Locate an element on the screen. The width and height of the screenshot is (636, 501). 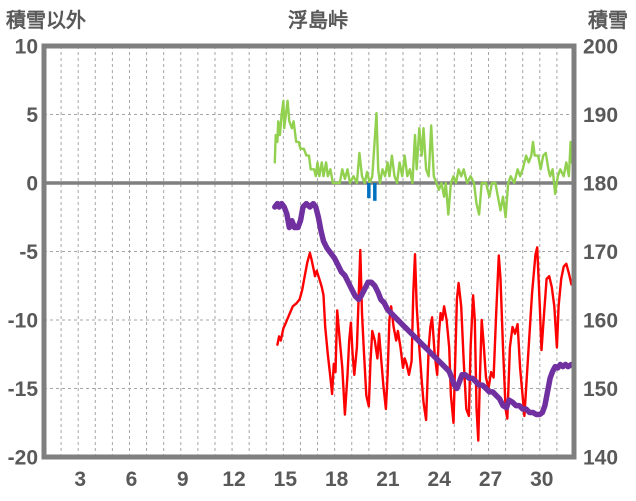
x-tick-label: 9 is located at coordinates (183, 479).